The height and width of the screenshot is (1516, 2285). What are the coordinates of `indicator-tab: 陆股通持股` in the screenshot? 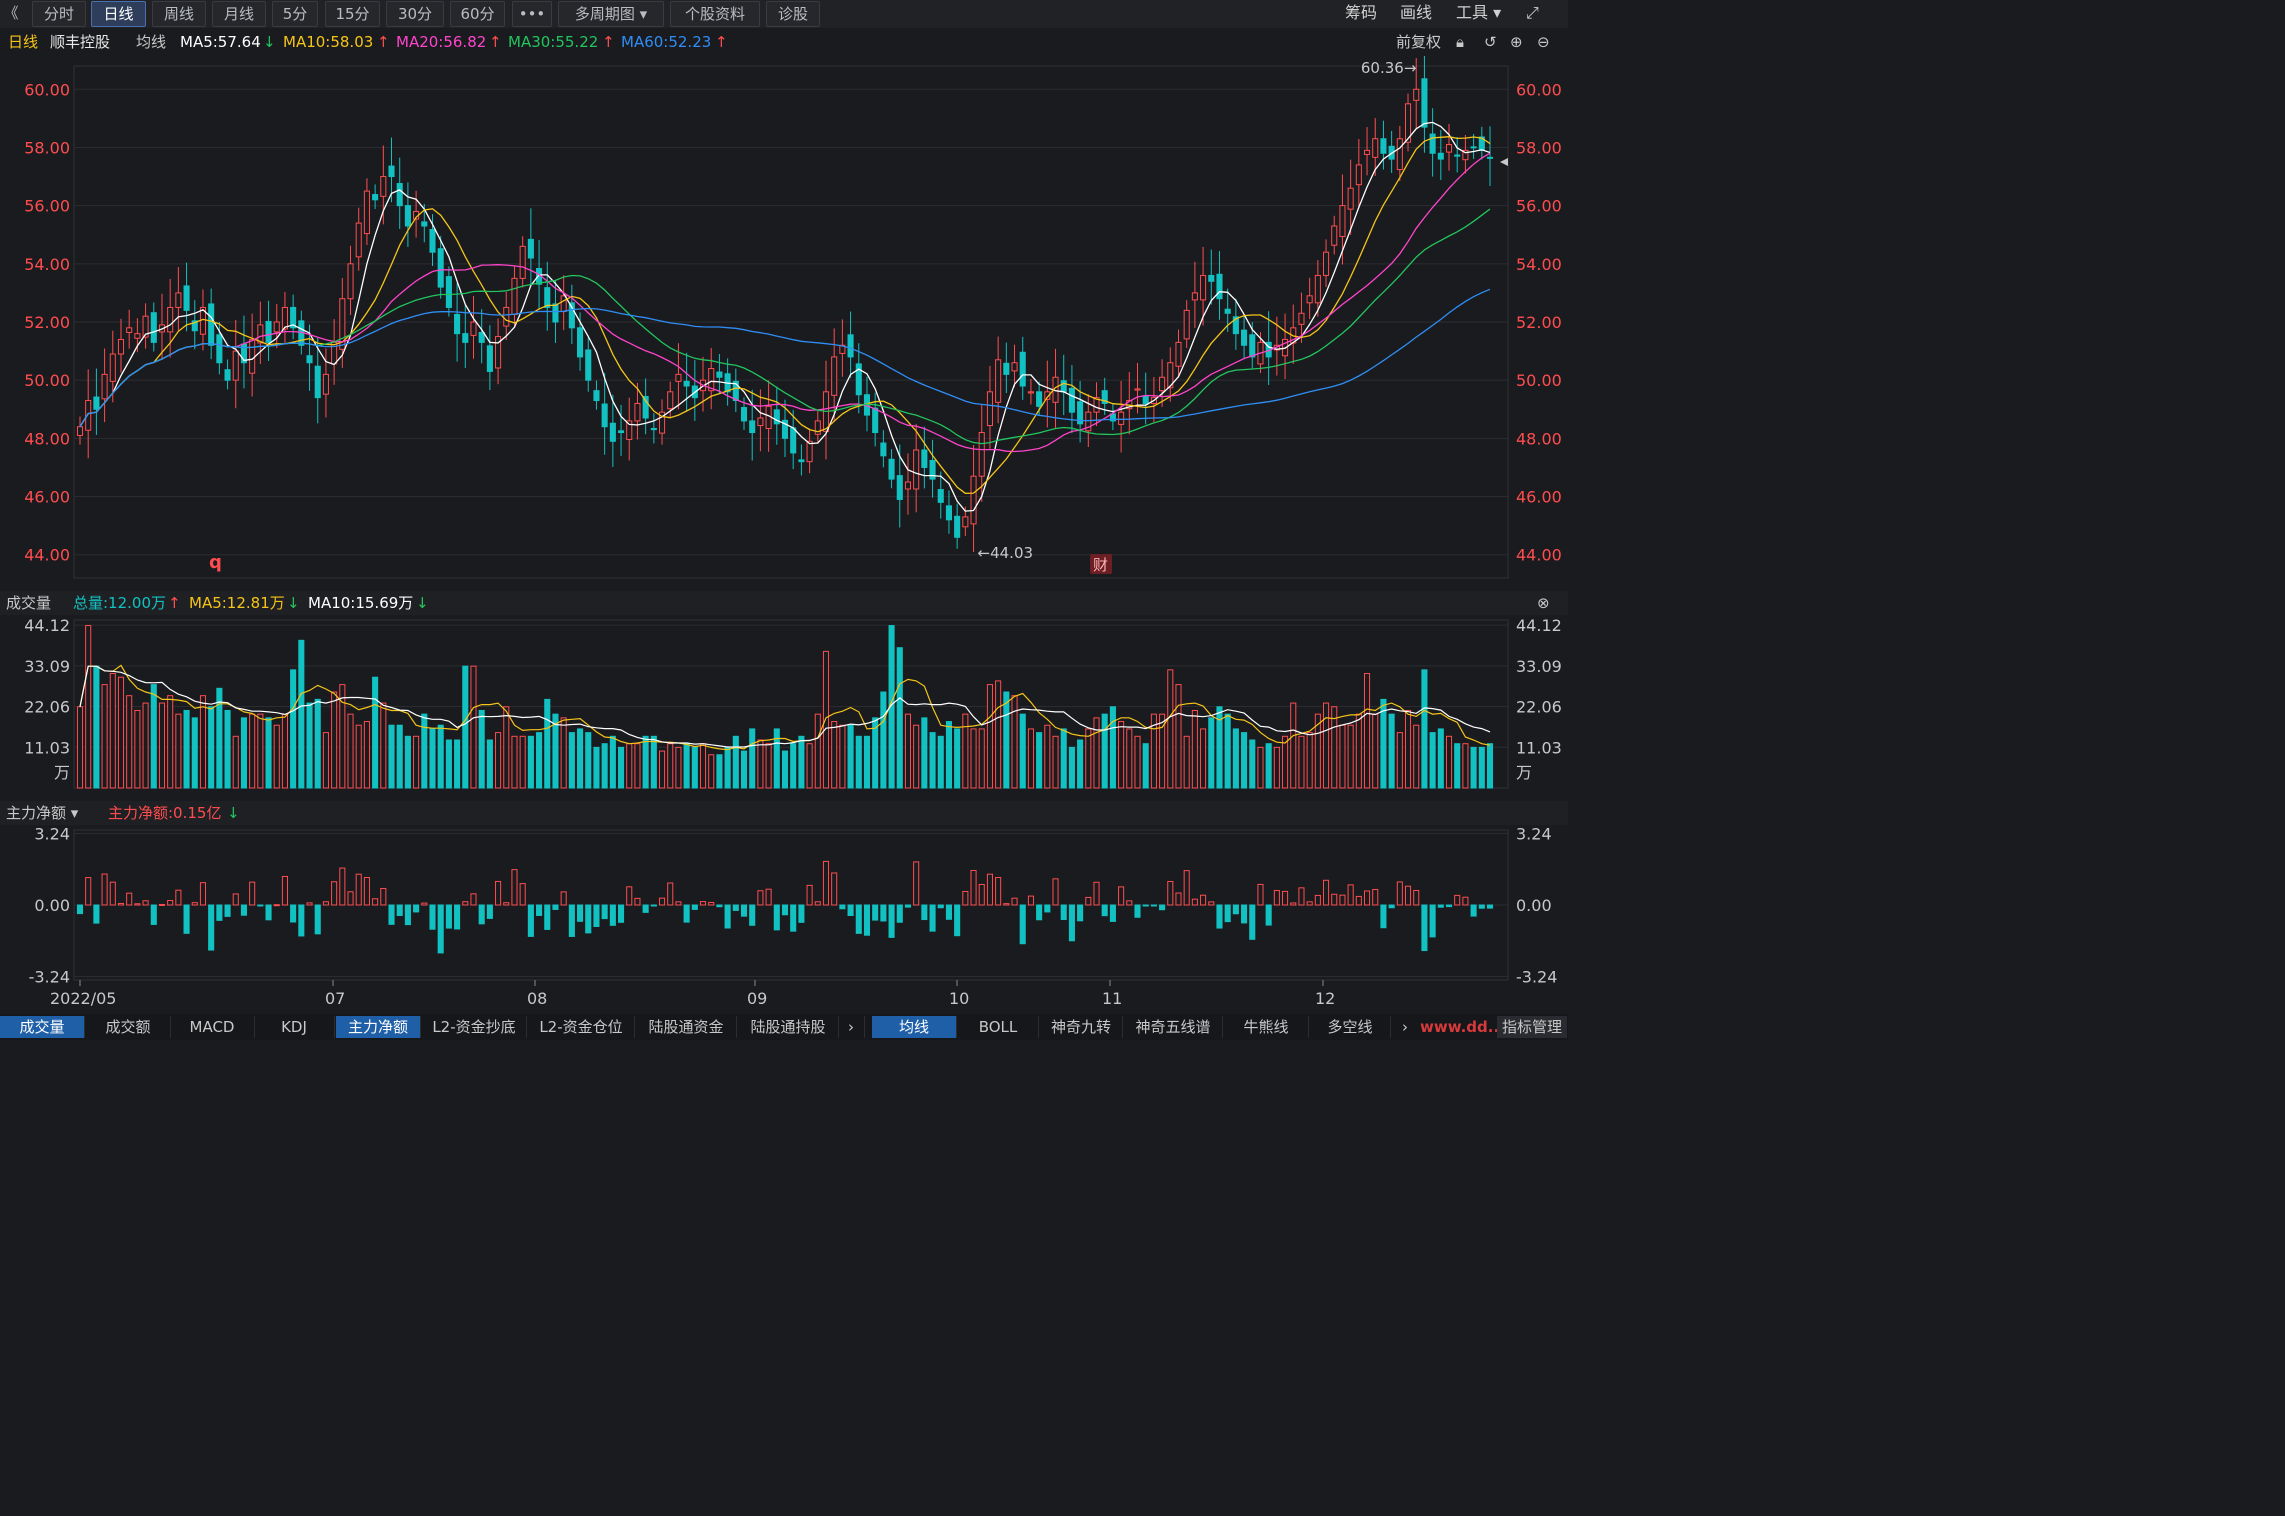 It's located at (788, 1027).